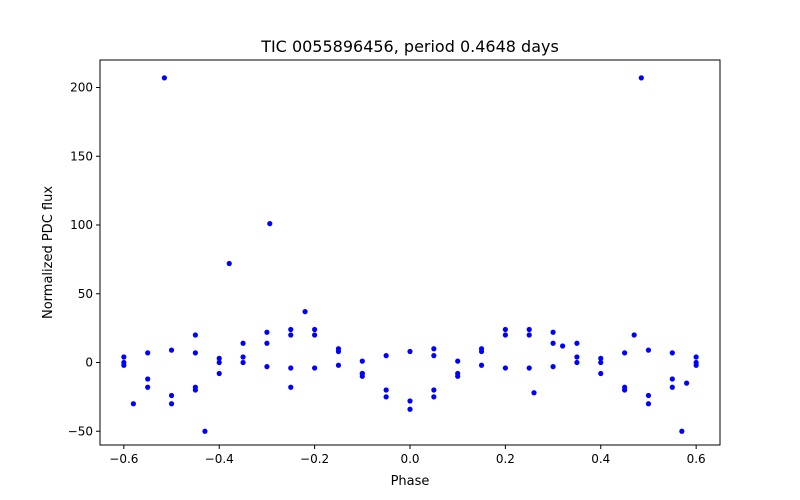 The image size is (800, 500). I want to click on y-tick-label: 100, so click(81, 225).